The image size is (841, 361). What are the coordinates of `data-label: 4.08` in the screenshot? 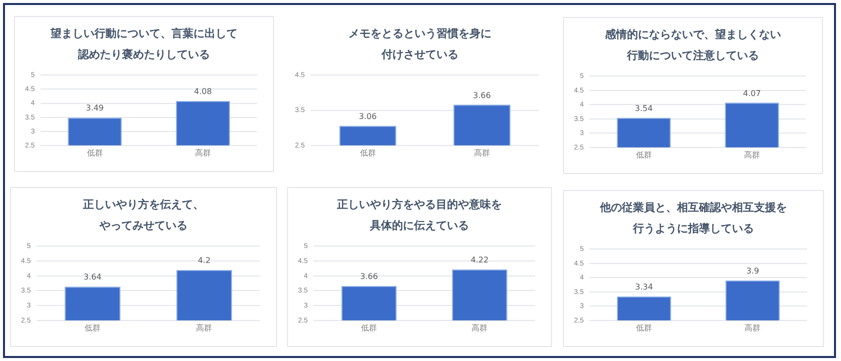 It's located at (203, 91).